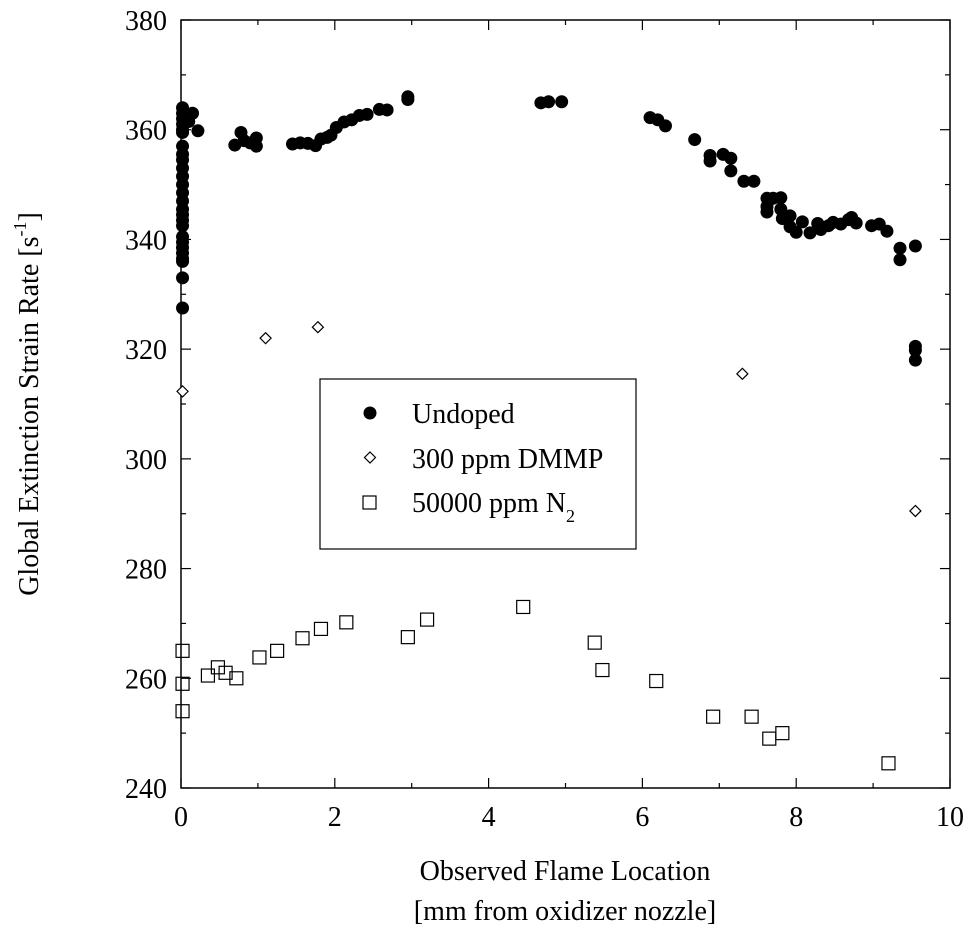 The height and width of the screenshot is (929, 973). I want to click on svg-text: 50000 ppm N2, so click(493, 507).